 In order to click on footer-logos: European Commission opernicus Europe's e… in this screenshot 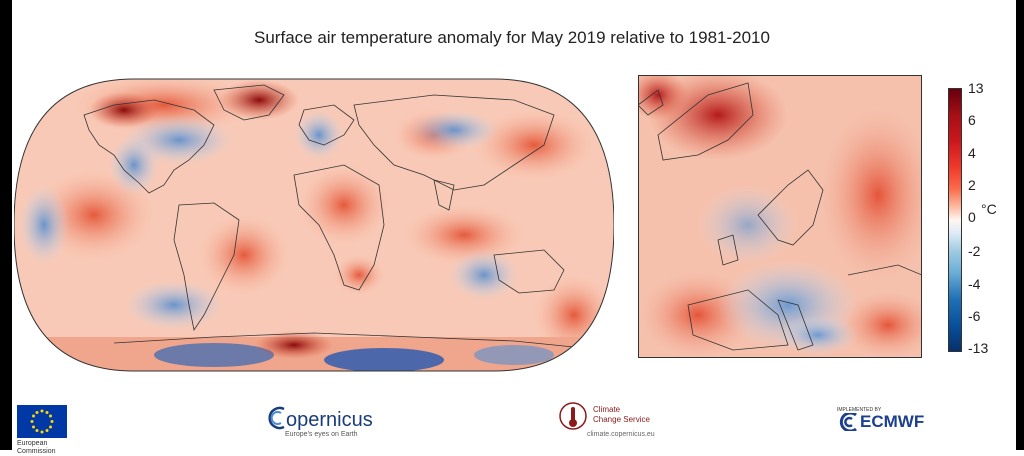, I will do `click(512, 425)`.